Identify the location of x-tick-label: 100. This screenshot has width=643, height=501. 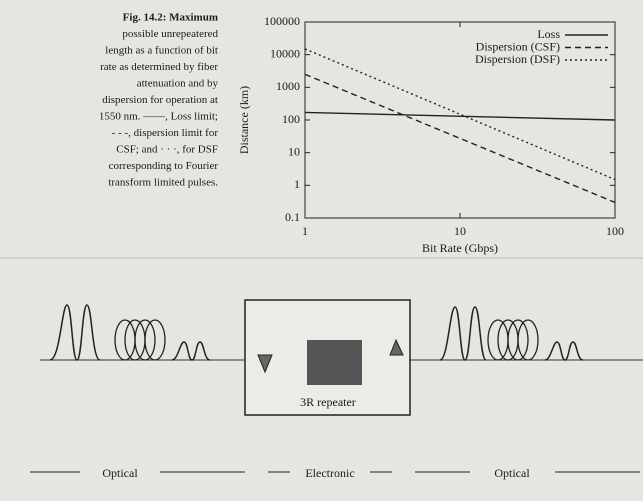
(615, 231).